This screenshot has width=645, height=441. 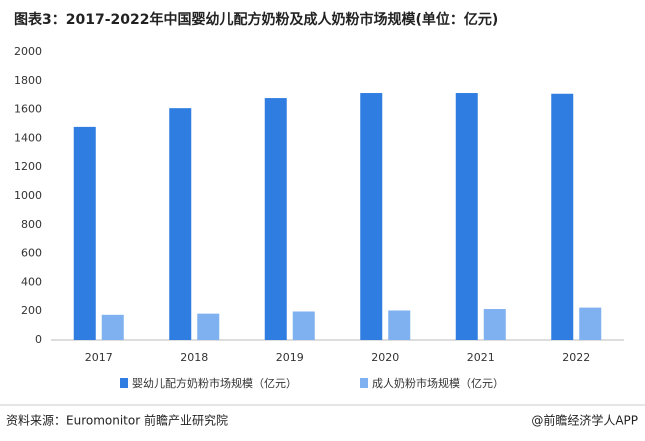 What do you see at coordinates (28, 109) in the screenshot?
I see `y-tick-label: 1600` at bounding box center [28, 109].